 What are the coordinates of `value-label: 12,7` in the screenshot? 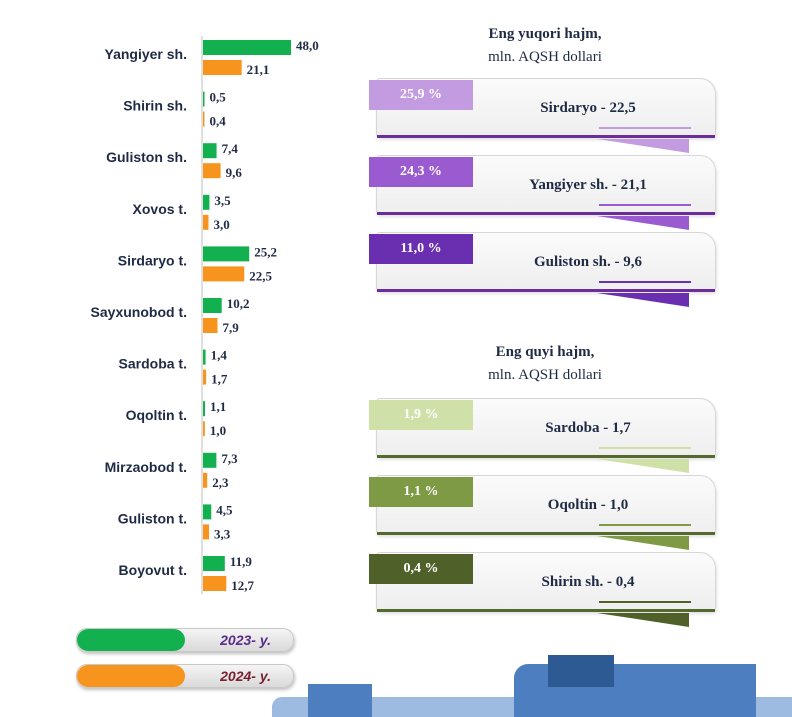 It's located at (242, 585).